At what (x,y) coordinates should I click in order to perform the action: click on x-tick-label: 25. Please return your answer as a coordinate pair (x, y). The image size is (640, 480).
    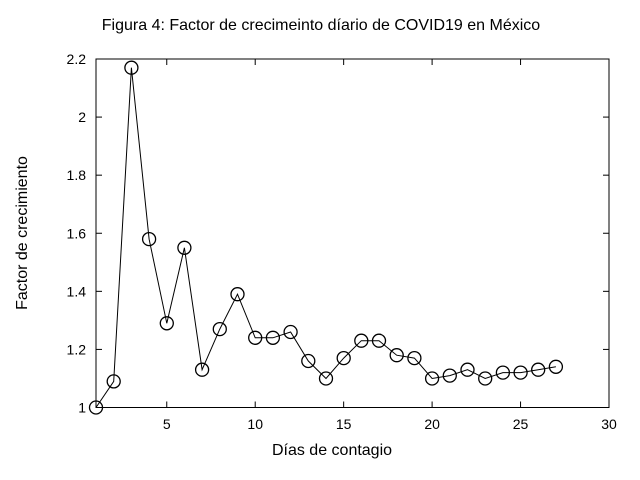
    Looking at the image, I should click on (521, 424).